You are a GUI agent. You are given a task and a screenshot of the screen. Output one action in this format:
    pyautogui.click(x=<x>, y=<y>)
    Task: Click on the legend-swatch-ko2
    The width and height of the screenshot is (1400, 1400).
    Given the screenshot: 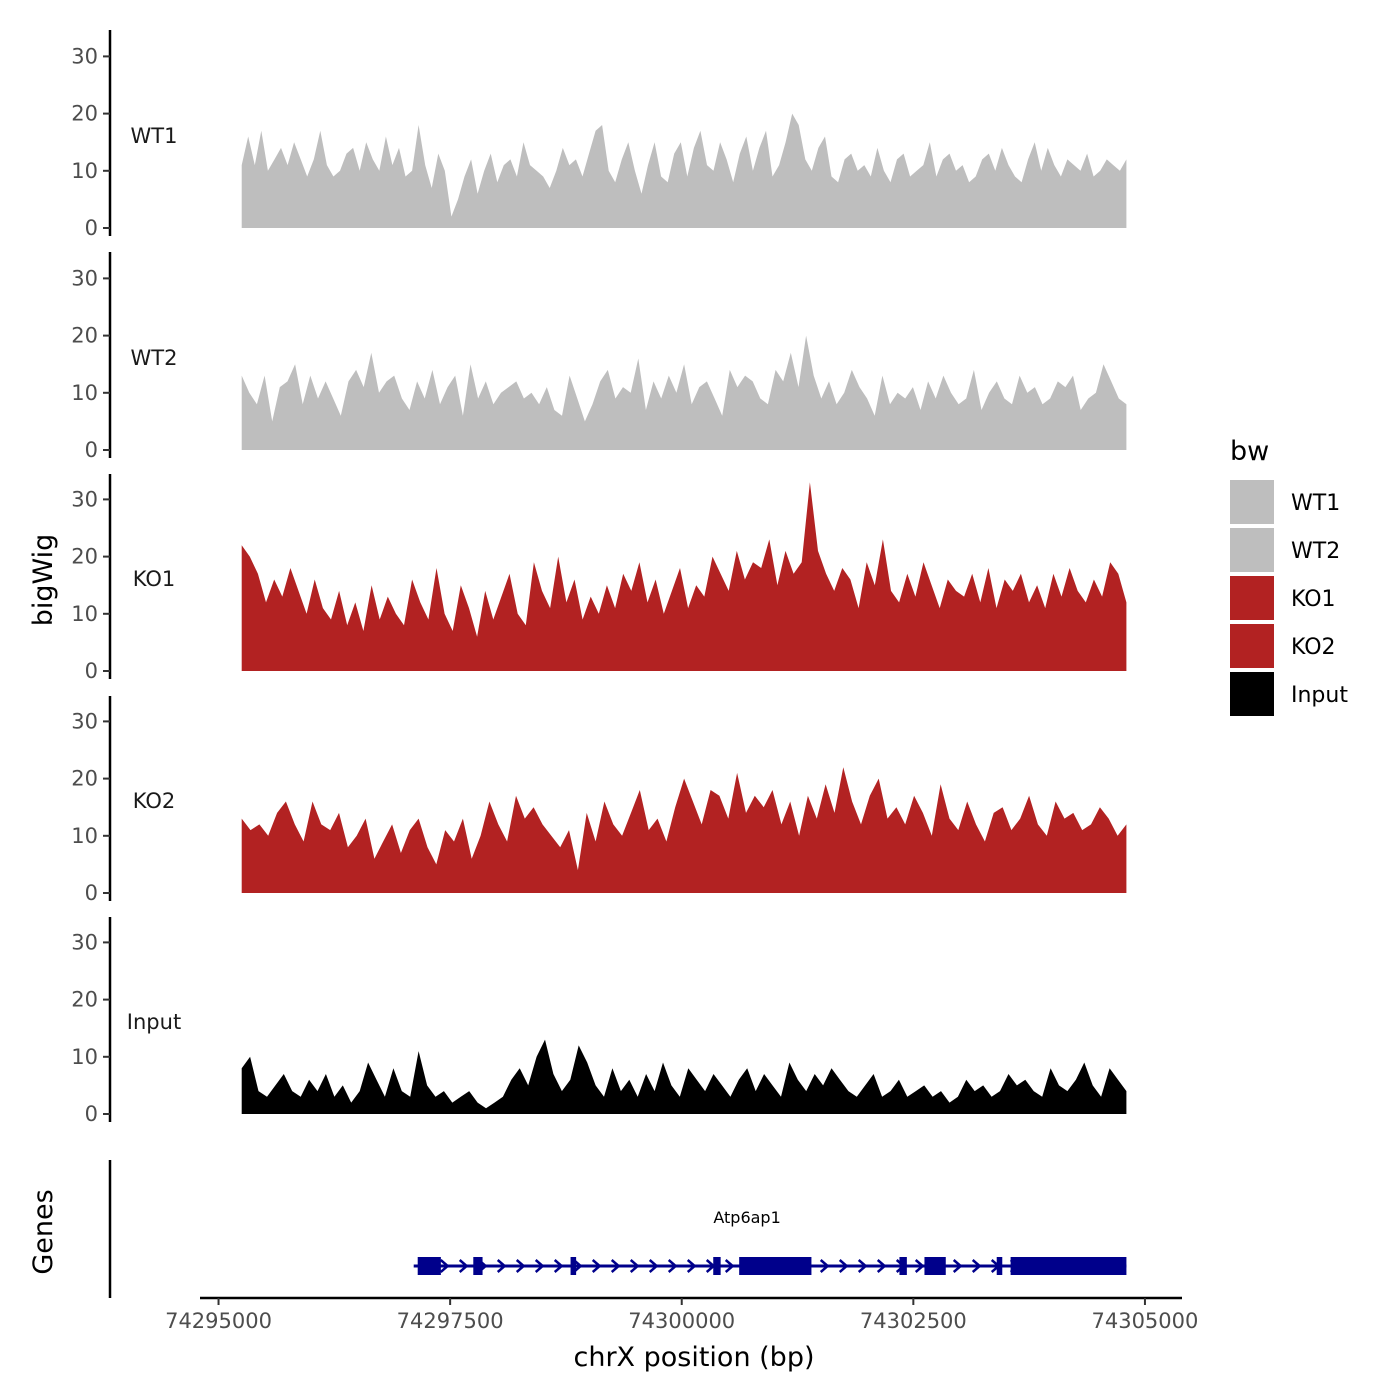 What is the action you would take?
    pyautogui.click(x=1252, y=646)
    